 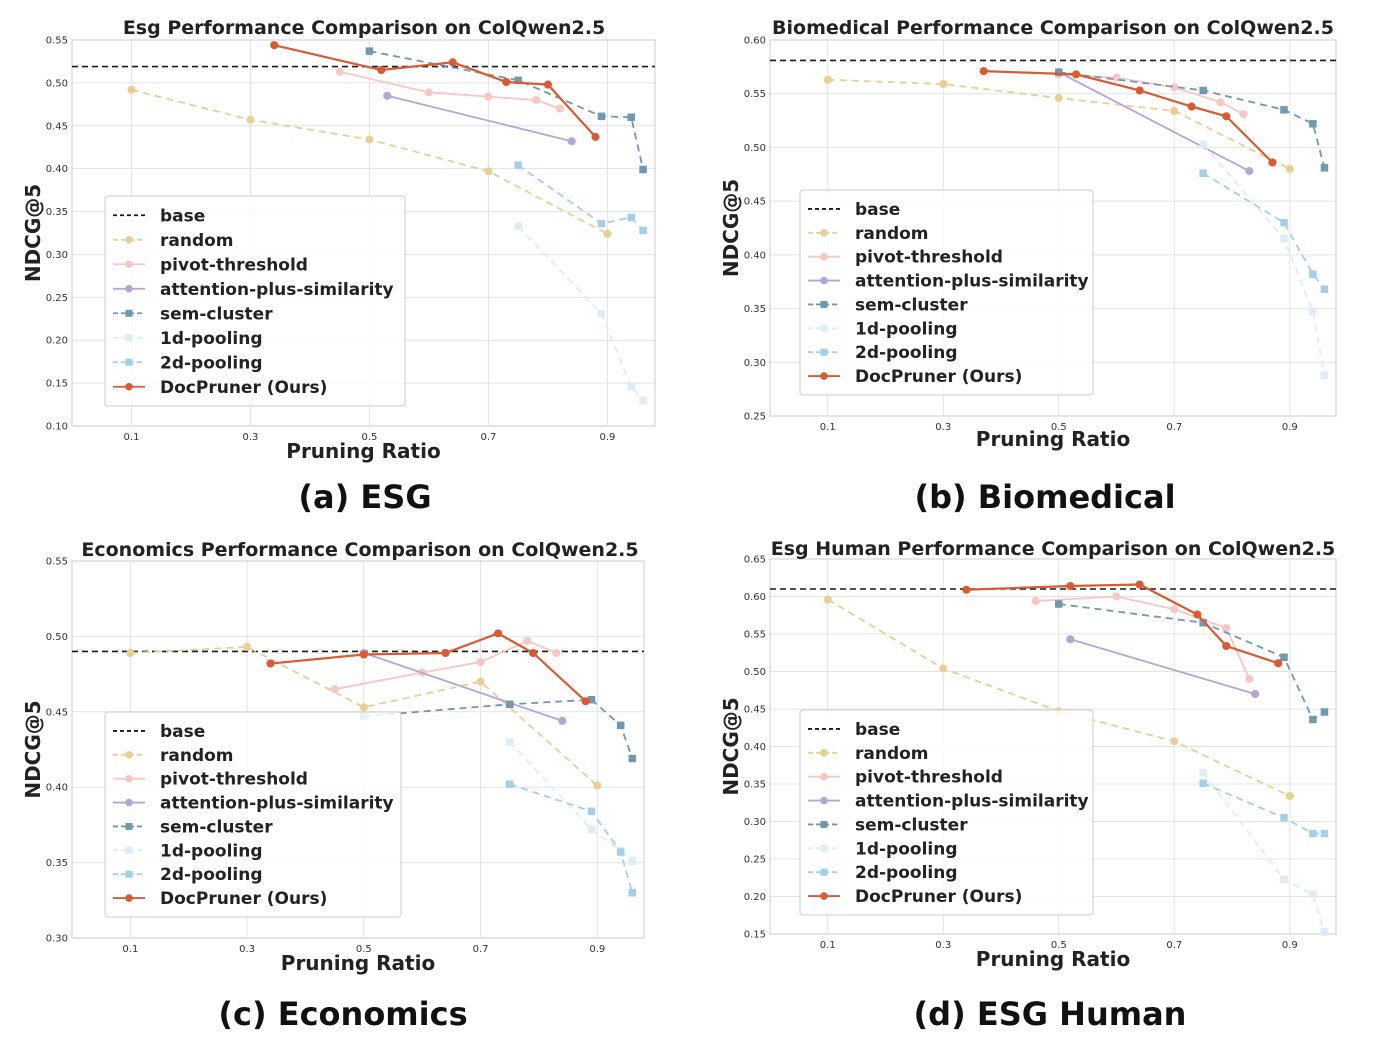 I want to click on y-tick-label: 0.10, so click(x=57, y=427).